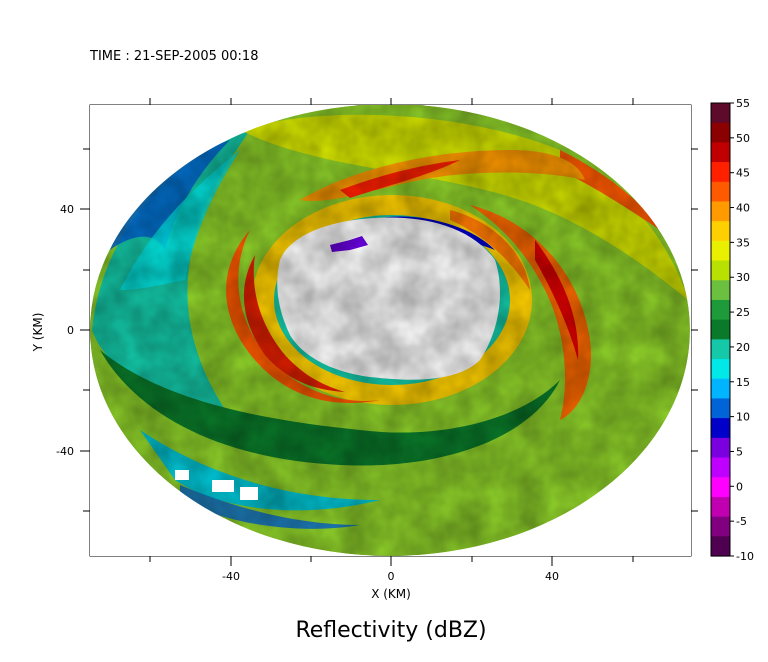 The height and width of the screenshot is (662, 768). What do you see at coordinates (743, 242) in the screenshot?
I see `colorbar-tick-label: 35` at bounding box center [743, 242].